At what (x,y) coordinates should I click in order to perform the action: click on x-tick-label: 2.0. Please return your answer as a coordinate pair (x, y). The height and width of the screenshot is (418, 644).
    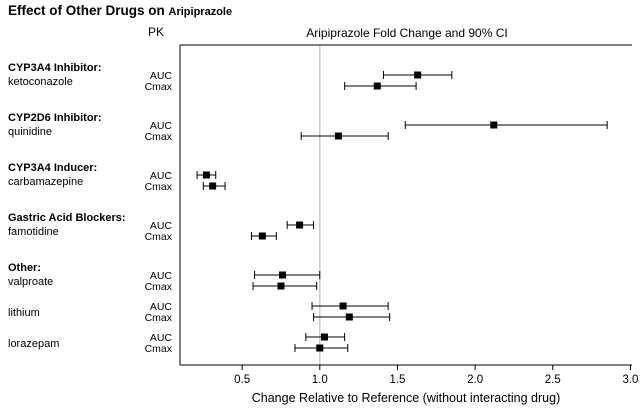
    Looking at the image, I should click on (475, 380).